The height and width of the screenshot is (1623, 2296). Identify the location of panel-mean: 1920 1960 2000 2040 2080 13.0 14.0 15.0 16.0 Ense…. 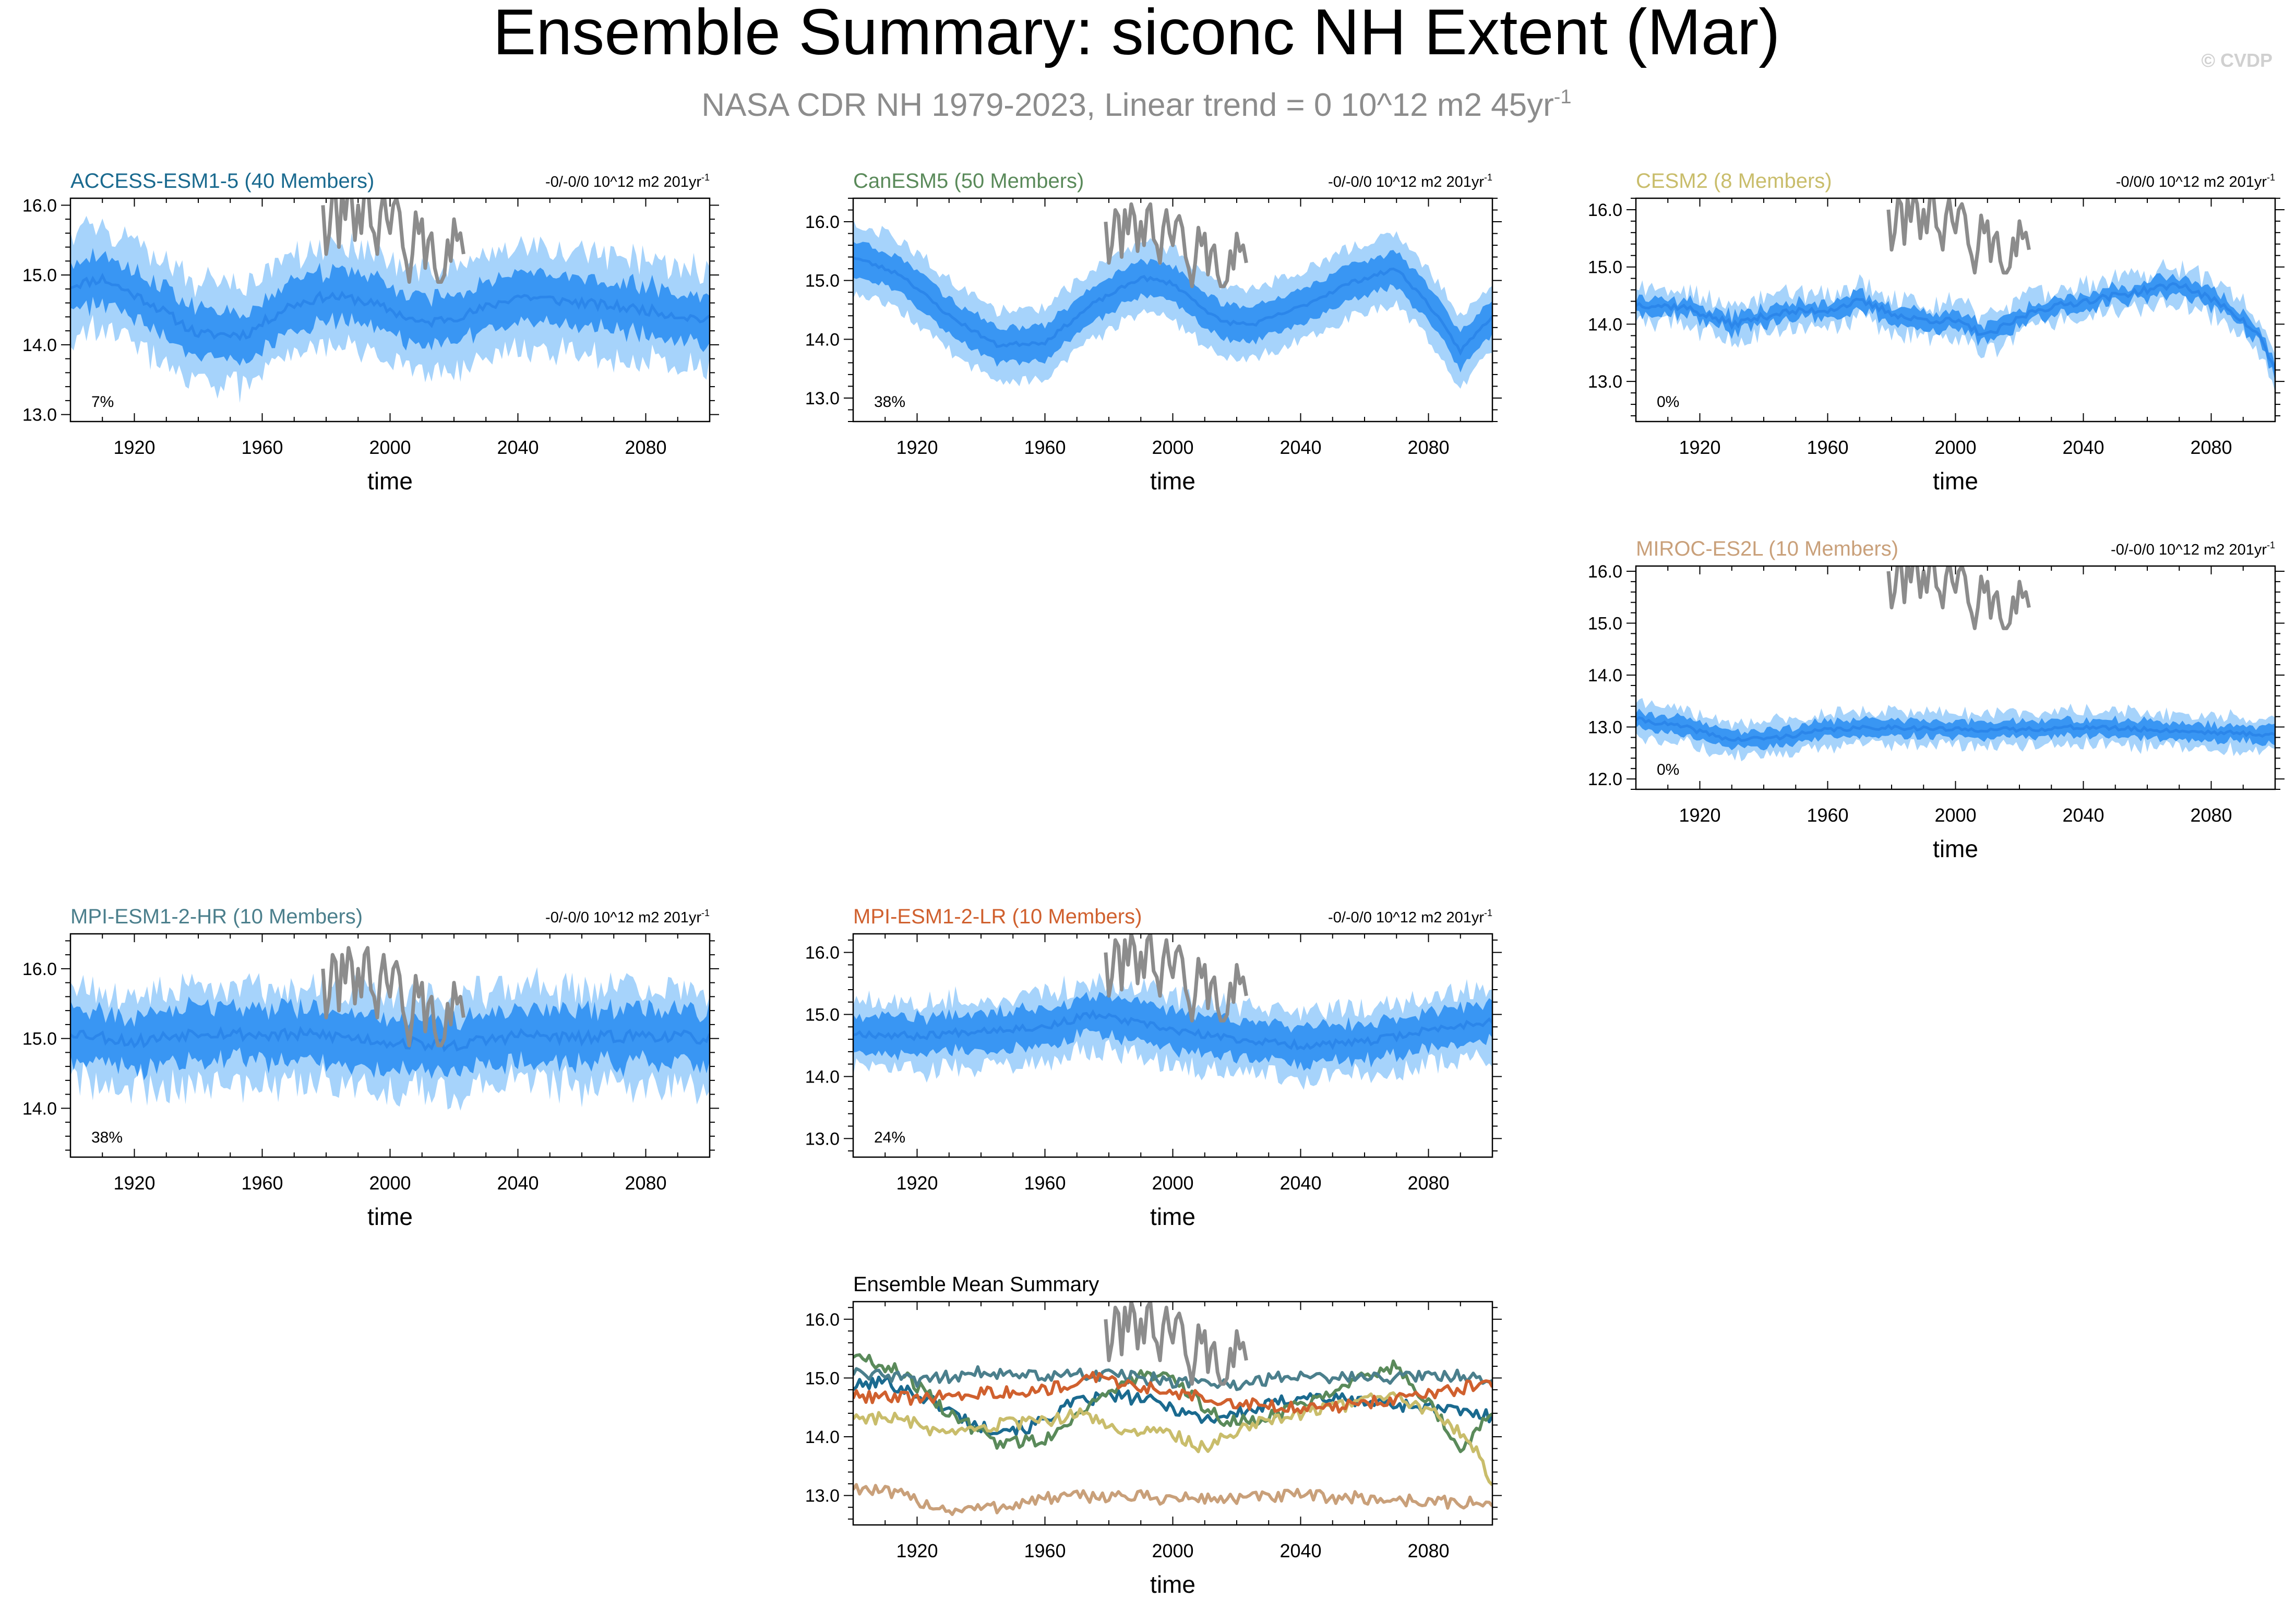
(1154, 1436).